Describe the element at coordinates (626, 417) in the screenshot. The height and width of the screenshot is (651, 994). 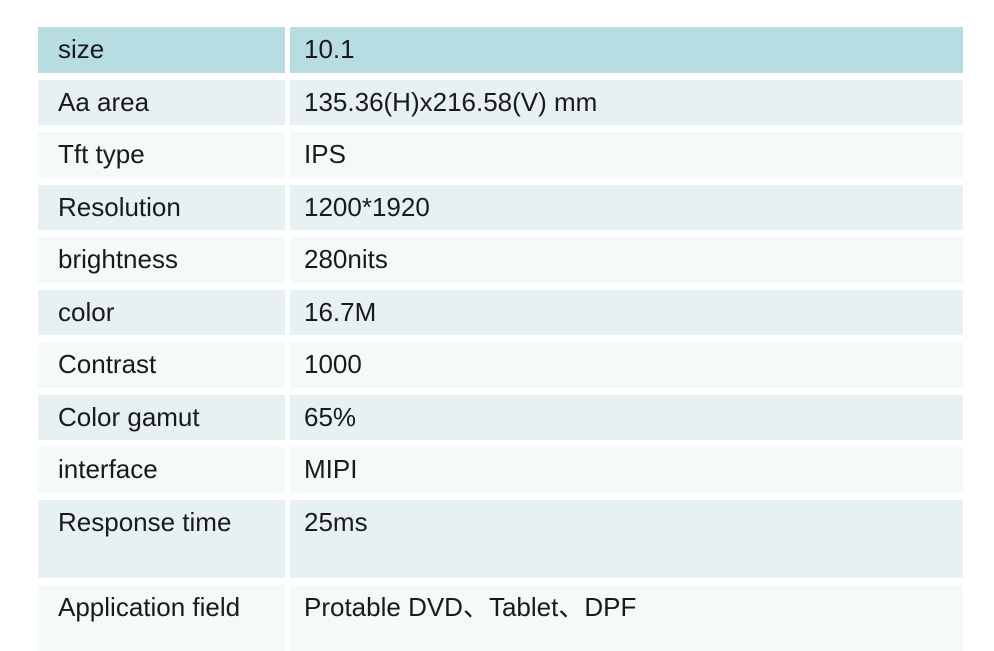
I see `cell-value-color-gamut: 65%` at that location.